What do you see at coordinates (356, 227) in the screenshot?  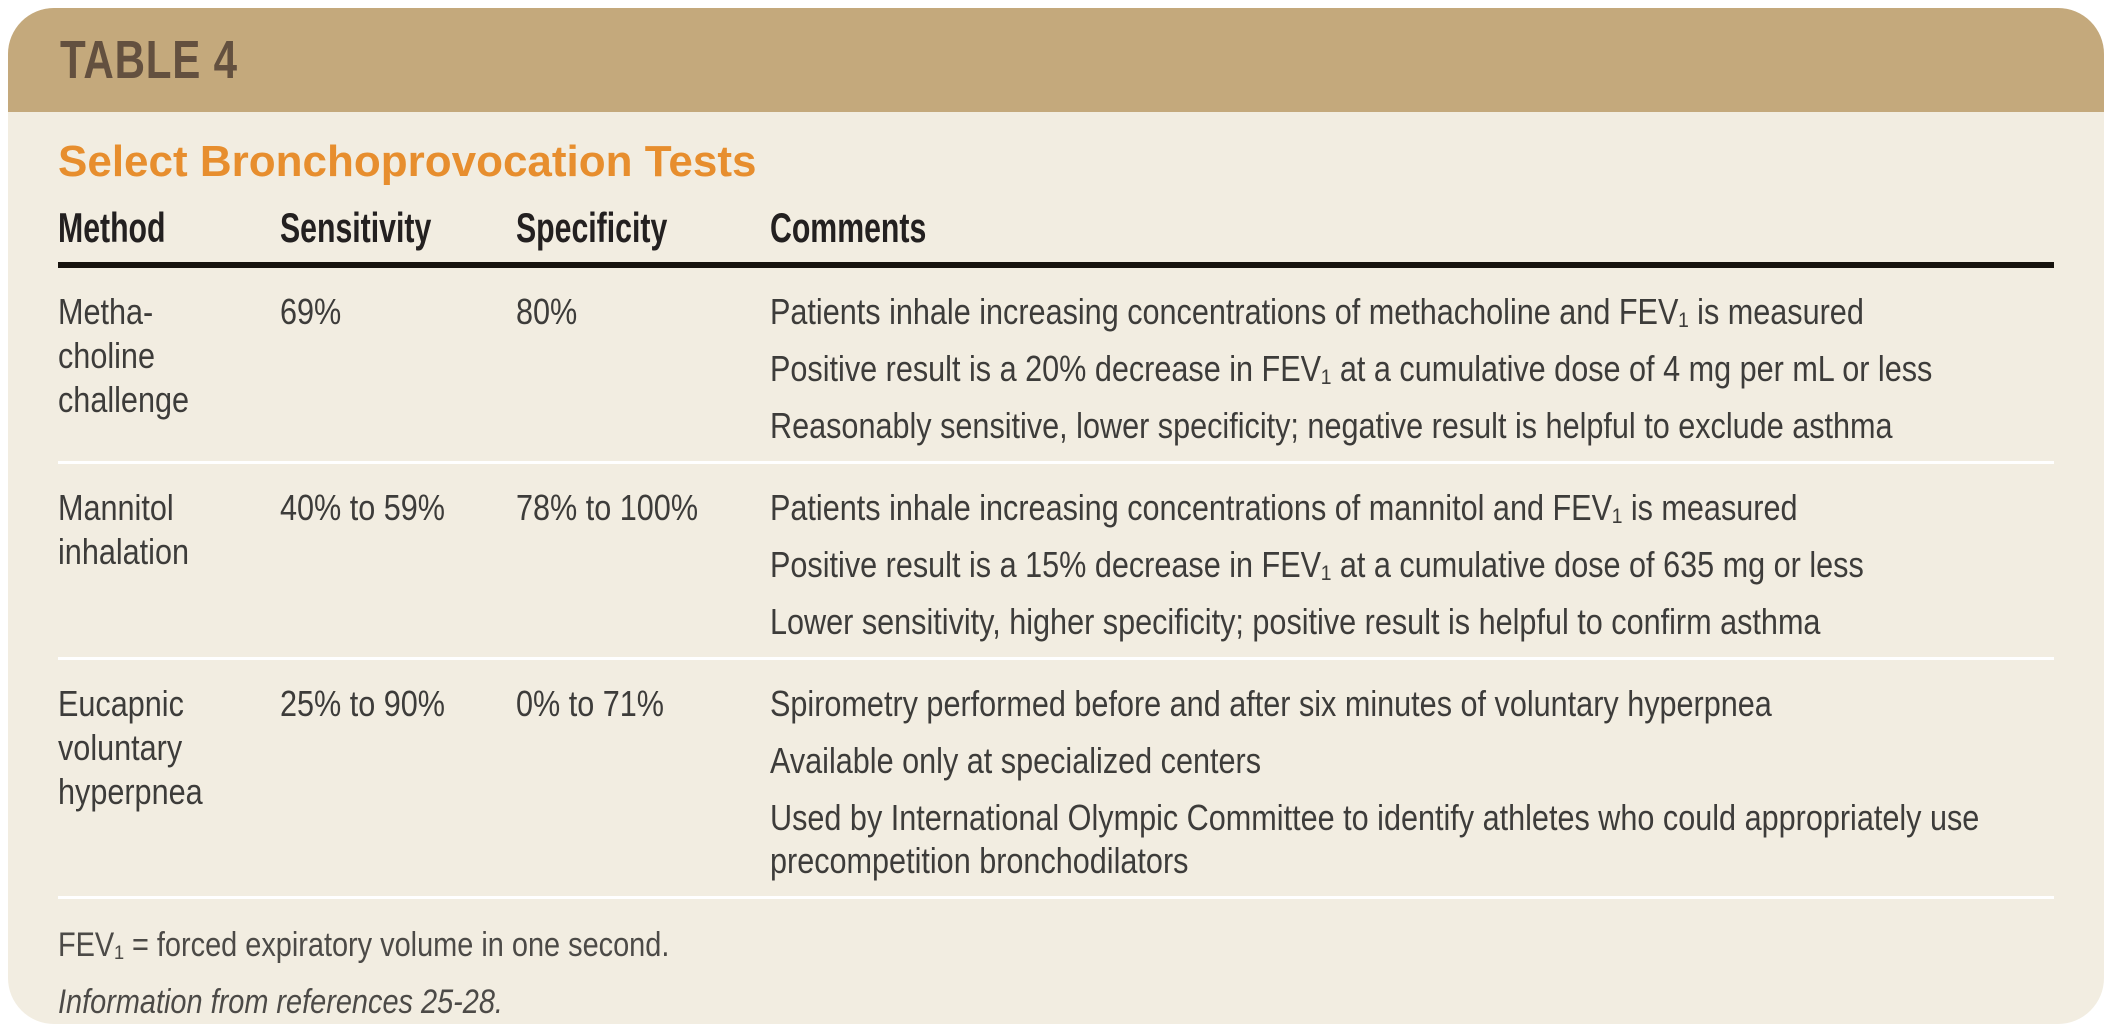 I see `column-header-sensitivity: Sensitivity` at bounding box center [356, 227].